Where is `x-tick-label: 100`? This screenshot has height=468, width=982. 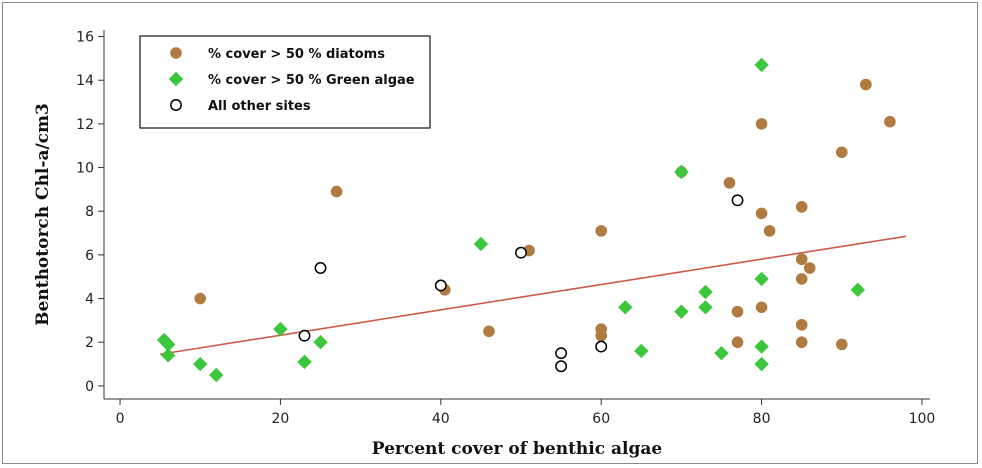
x-tick-label: 100 is located at coordinates (922, 419).